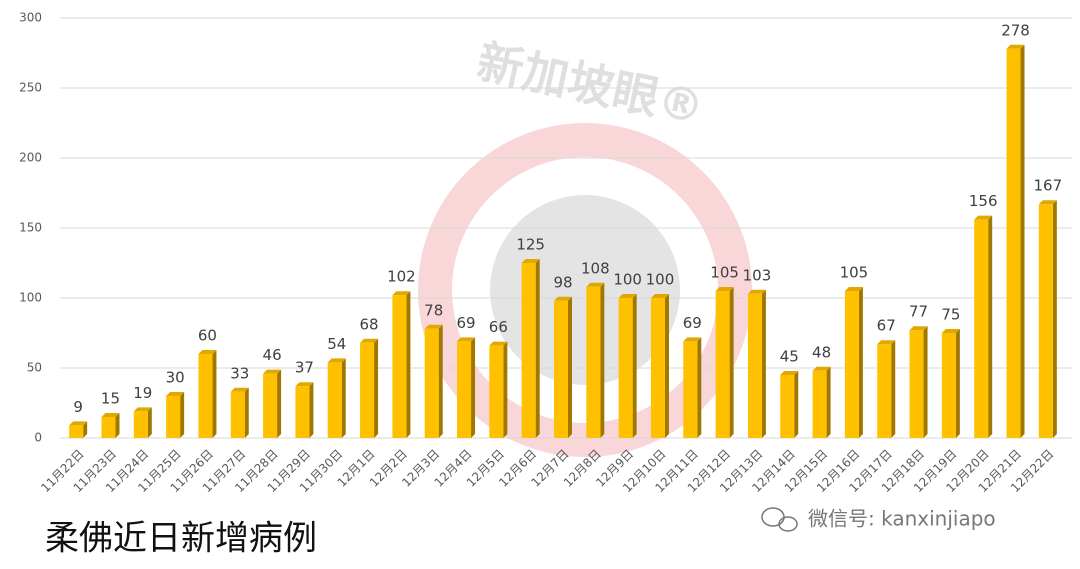  What do you see at coordinates (886, 326) in the screenshot?
I see `value-label: 67` at bounding box center [886, 326].